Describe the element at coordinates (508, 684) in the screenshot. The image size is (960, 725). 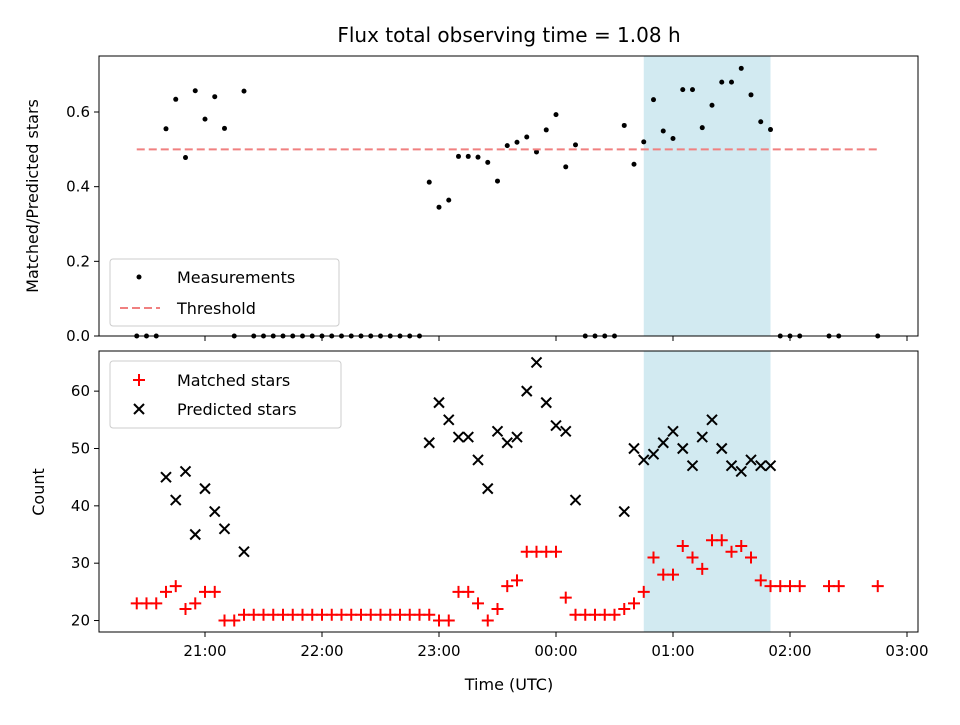
I see `x-axis-label: Time (UTC)` at that location.